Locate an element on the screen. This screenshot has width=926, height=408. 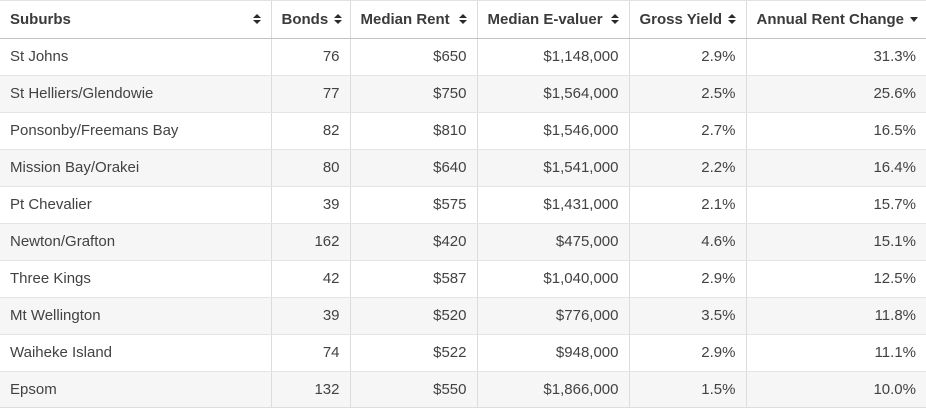
cell-median-e-valuer: $475,000 is located at coordinates (552, 242).